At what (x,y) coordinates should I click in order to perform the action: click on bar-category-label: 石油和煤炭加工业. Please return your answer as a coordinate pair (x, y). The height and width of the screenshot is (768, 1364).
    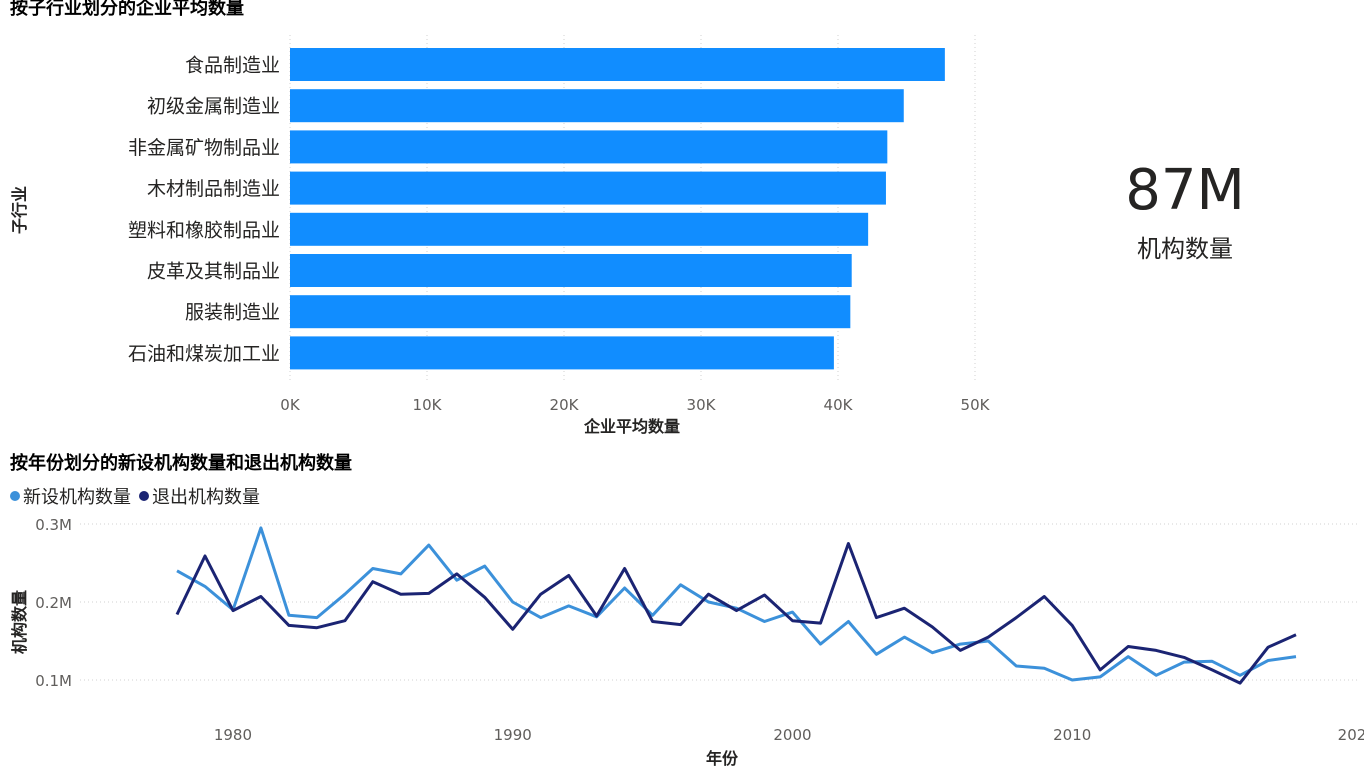
    Looking at the image, I should click on (204, 354).